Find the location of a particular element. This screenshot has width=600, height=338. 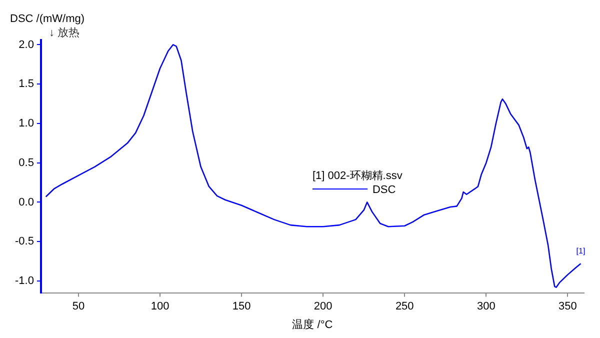

y-tick-label: 2.0 is located at coordinates (26, 44).